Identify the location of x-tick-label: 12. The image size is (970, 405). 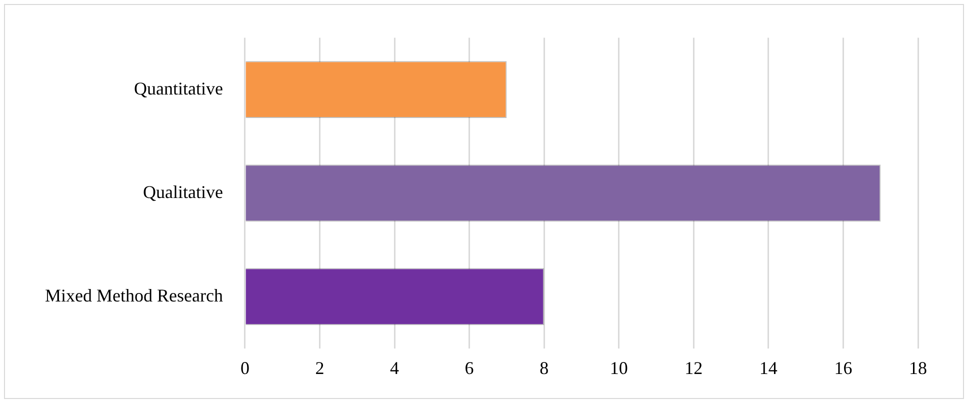
(693, 368).